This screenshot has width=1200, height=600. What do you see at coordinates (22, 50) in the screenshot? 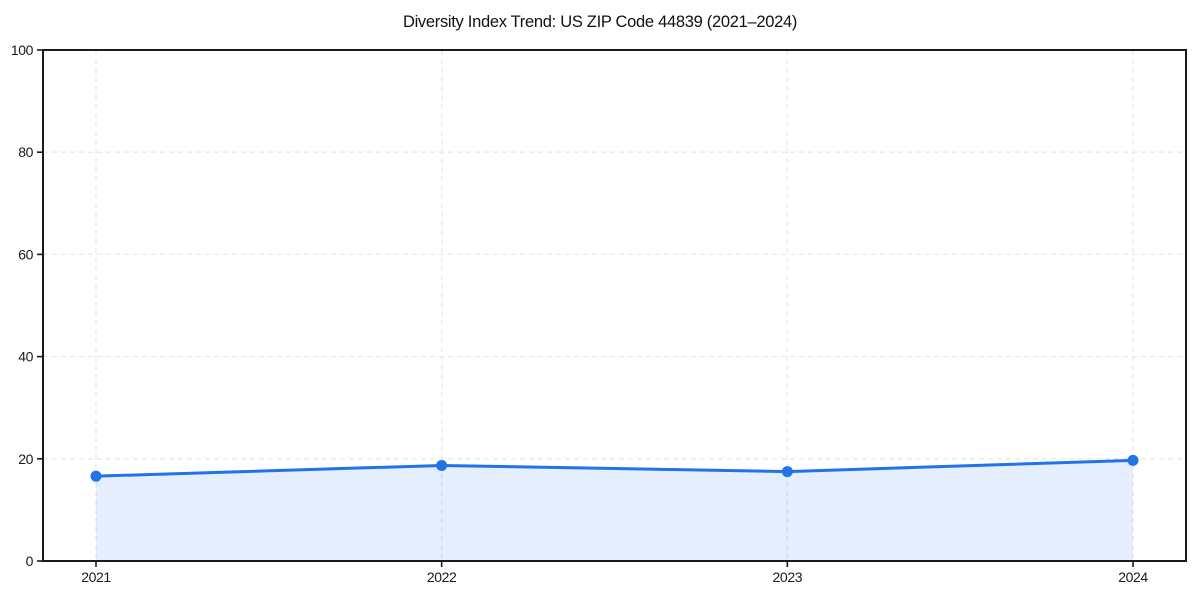
I see `y-tick-label-100: 100` at bounding box center [22, 50].